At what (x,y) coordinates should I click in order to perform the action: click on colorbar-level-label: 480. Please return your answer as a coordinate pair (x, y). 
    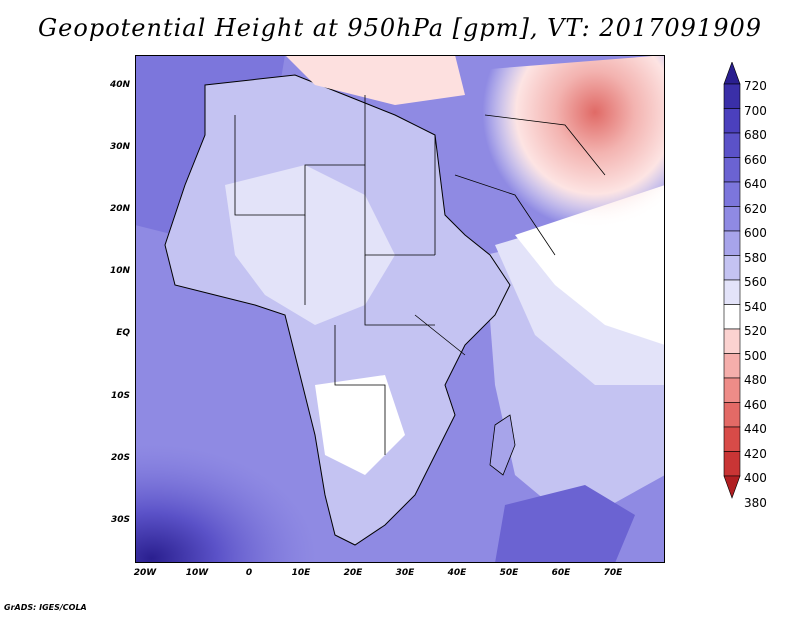
    Looking at the image, I should click on (755, 380).